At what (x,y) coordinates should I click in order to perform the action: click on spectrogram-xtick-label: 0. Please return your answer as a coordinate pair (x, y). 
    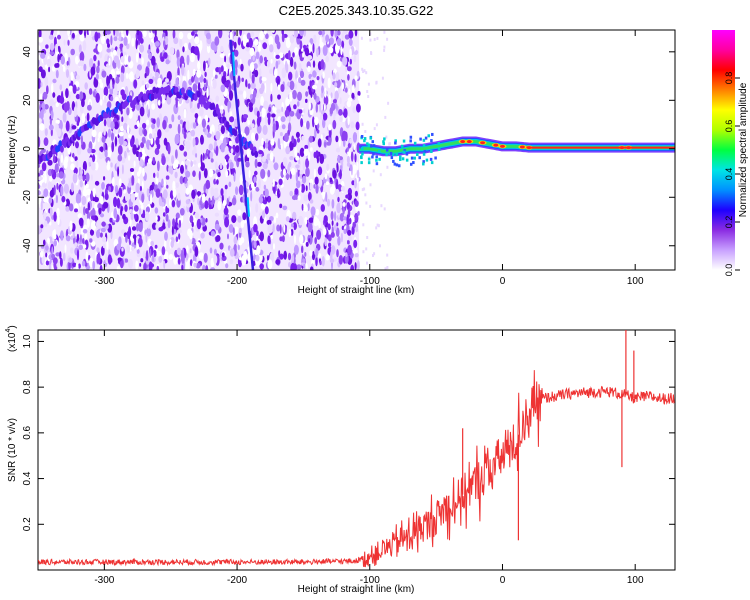
    Looking at the image, I should click on (503, 281).